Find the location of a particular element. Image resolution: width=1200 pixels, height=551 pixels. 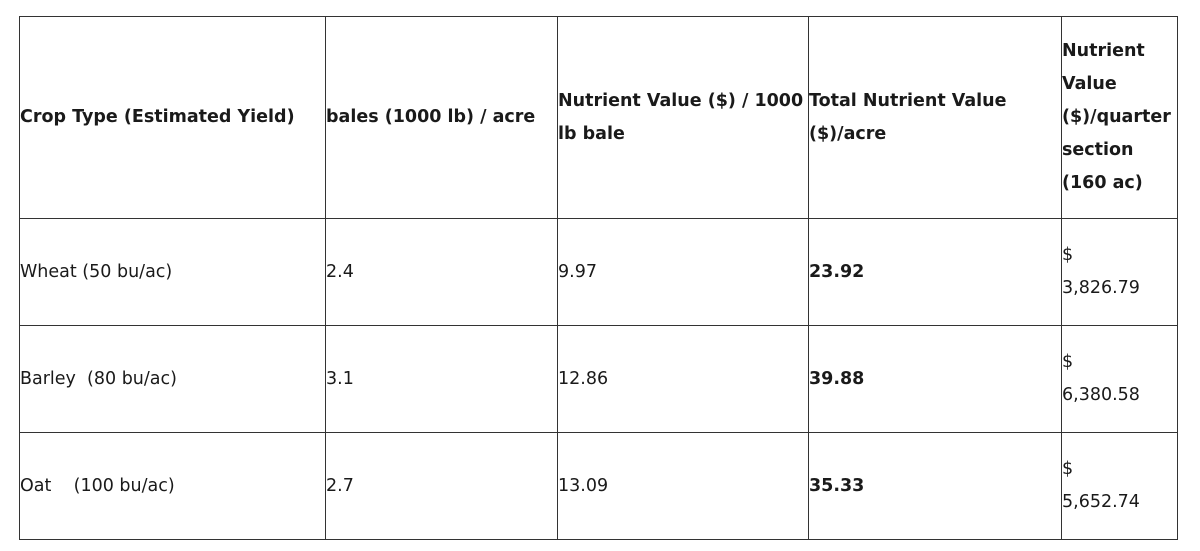

header-crop-type: Crop Type (Estimated Yield) is located at coordinates (172, 117).